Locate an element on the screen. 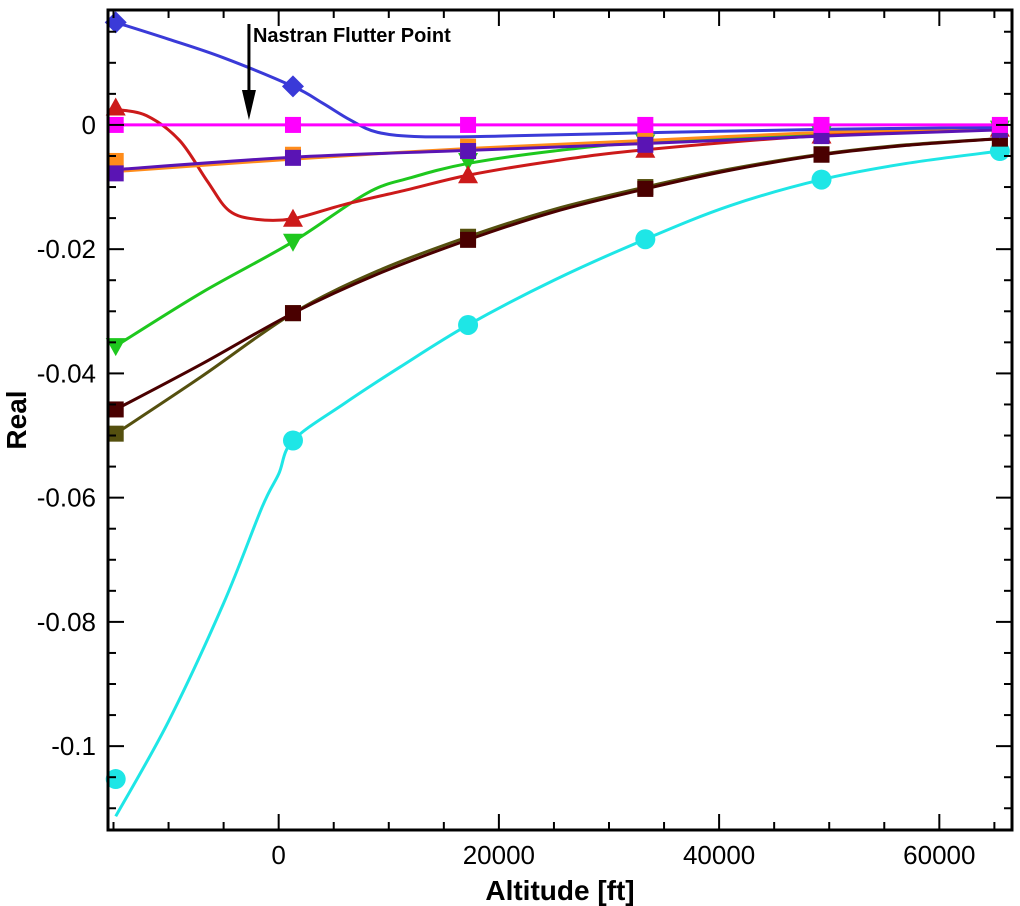 The height and width of the screenshot is (906, 1020). y-axis-title: Real is located at coordinates (16, 419).